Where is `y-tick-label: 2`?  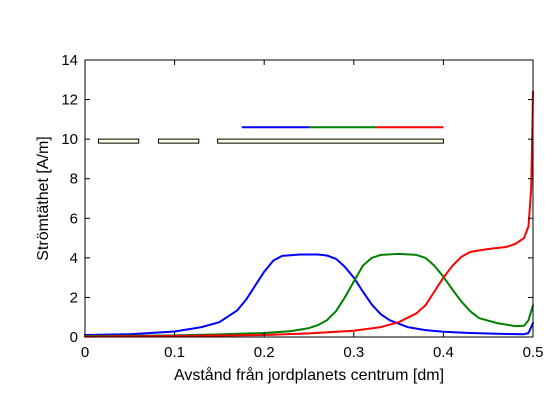
y-tick-label: 2 is located at coordinates (74, 297).